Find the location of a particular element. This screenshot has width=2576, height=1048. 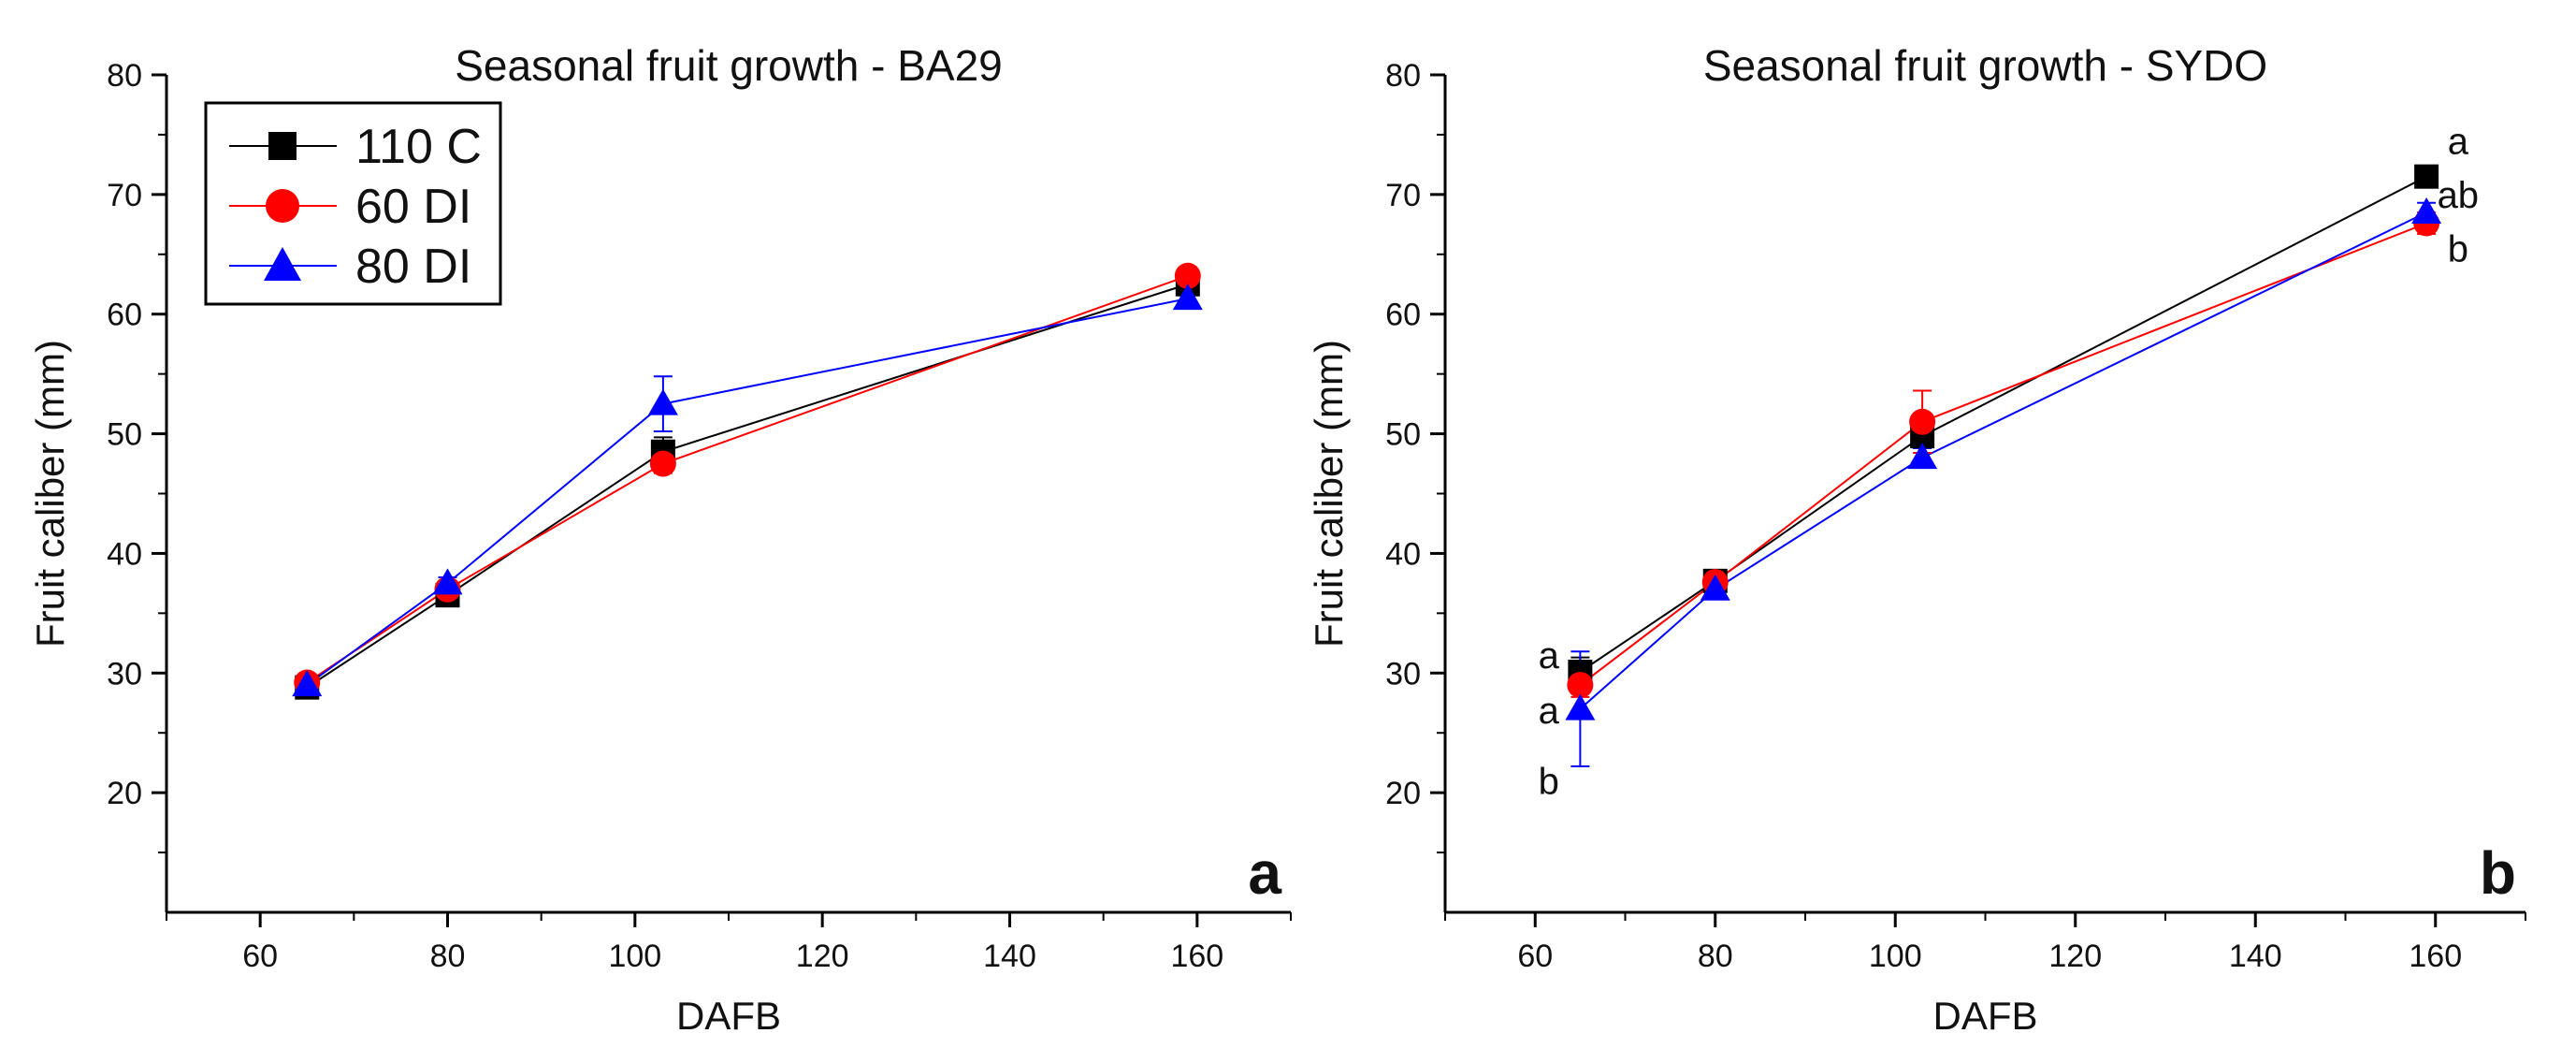

panel-letter: b is located at coordinates (2498, 873).